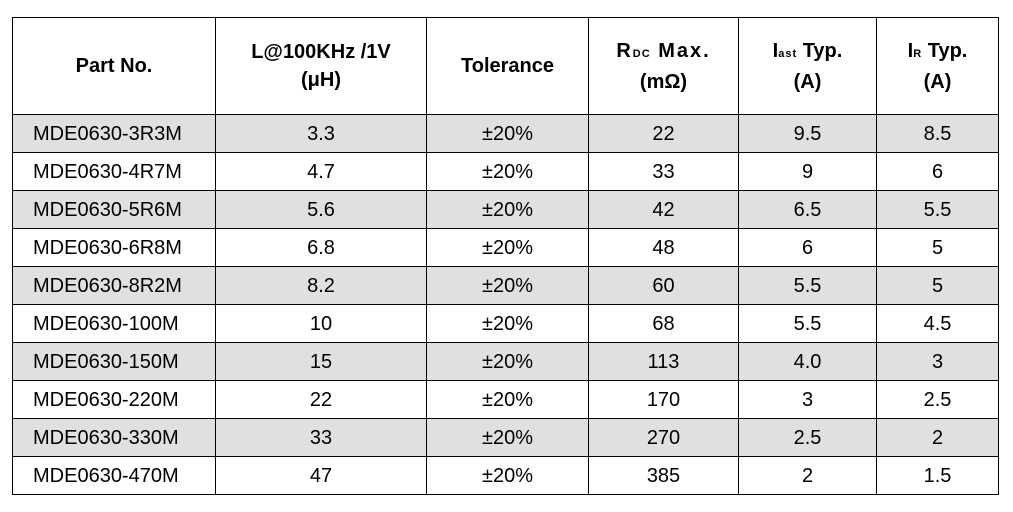 This screenshot has height=512, width=1013. Describe the element at coordinates (321, 52) in the screenshot. I see `header-inductance-label: L@100KHz /1V` at that location.